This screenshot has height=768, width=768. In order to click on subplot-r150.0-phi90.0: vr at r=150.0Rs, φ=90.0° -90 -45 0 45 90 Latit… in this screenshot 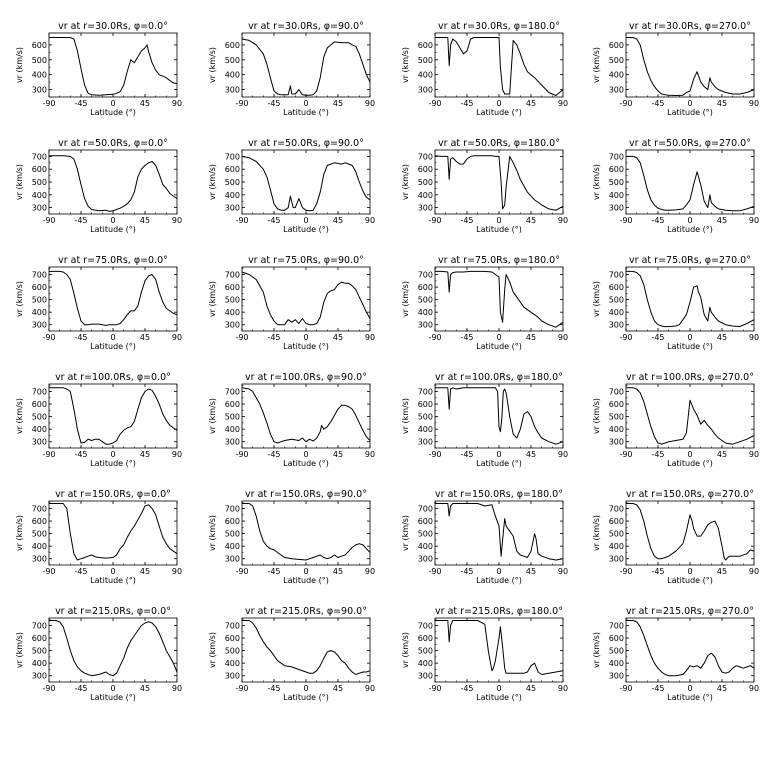, I will do `click(291, 537)`.